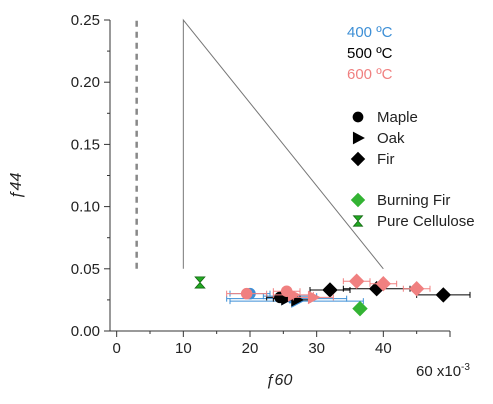 This screenshot has height=404, width=493. I want to click on legend-temperature-label: 600 ºC, so click(370, 74).